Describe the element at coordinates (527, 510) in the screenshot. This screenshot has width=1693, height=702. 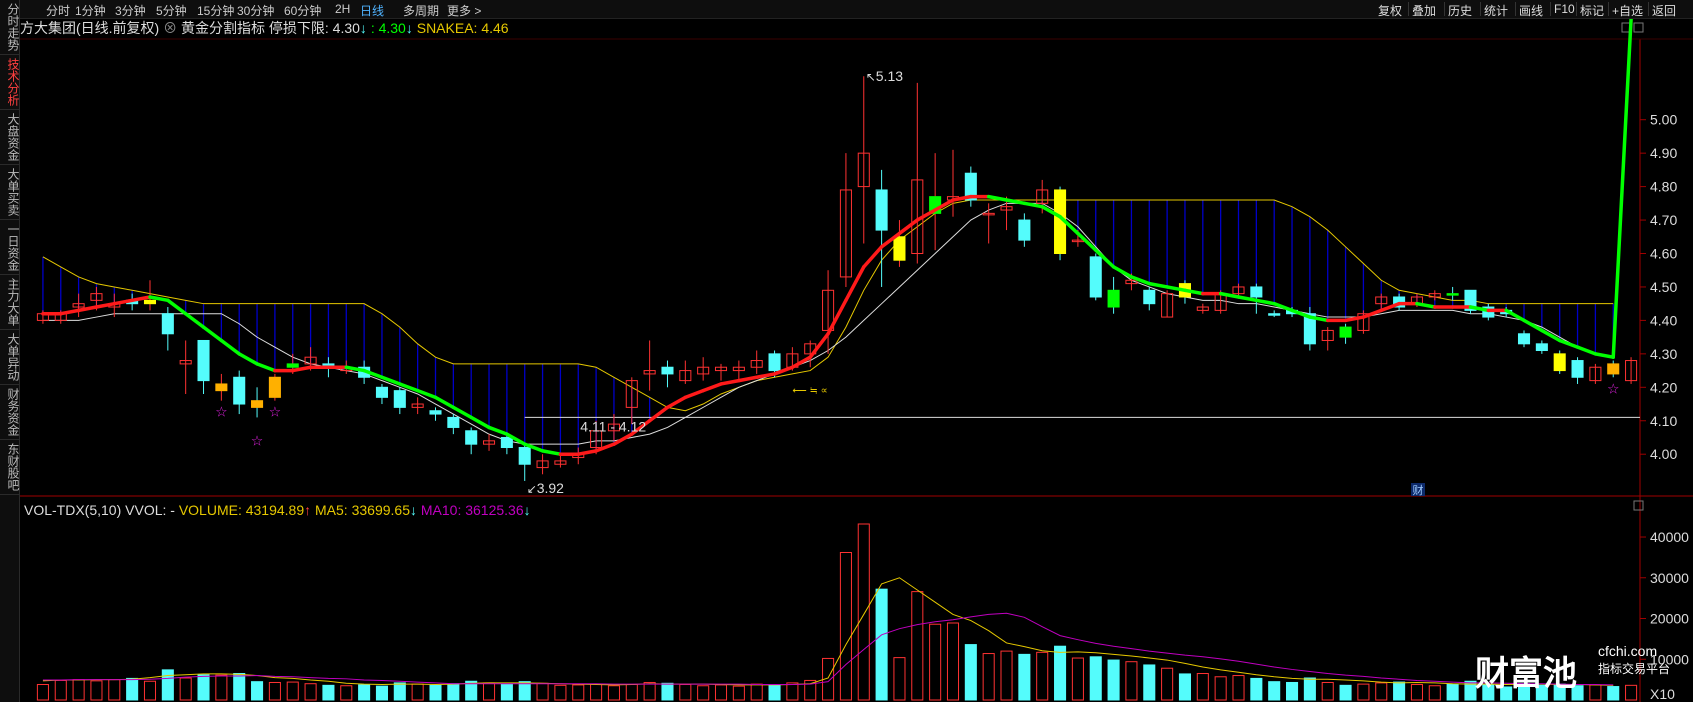
I see `volume-header-part-6: ↓` at that location.